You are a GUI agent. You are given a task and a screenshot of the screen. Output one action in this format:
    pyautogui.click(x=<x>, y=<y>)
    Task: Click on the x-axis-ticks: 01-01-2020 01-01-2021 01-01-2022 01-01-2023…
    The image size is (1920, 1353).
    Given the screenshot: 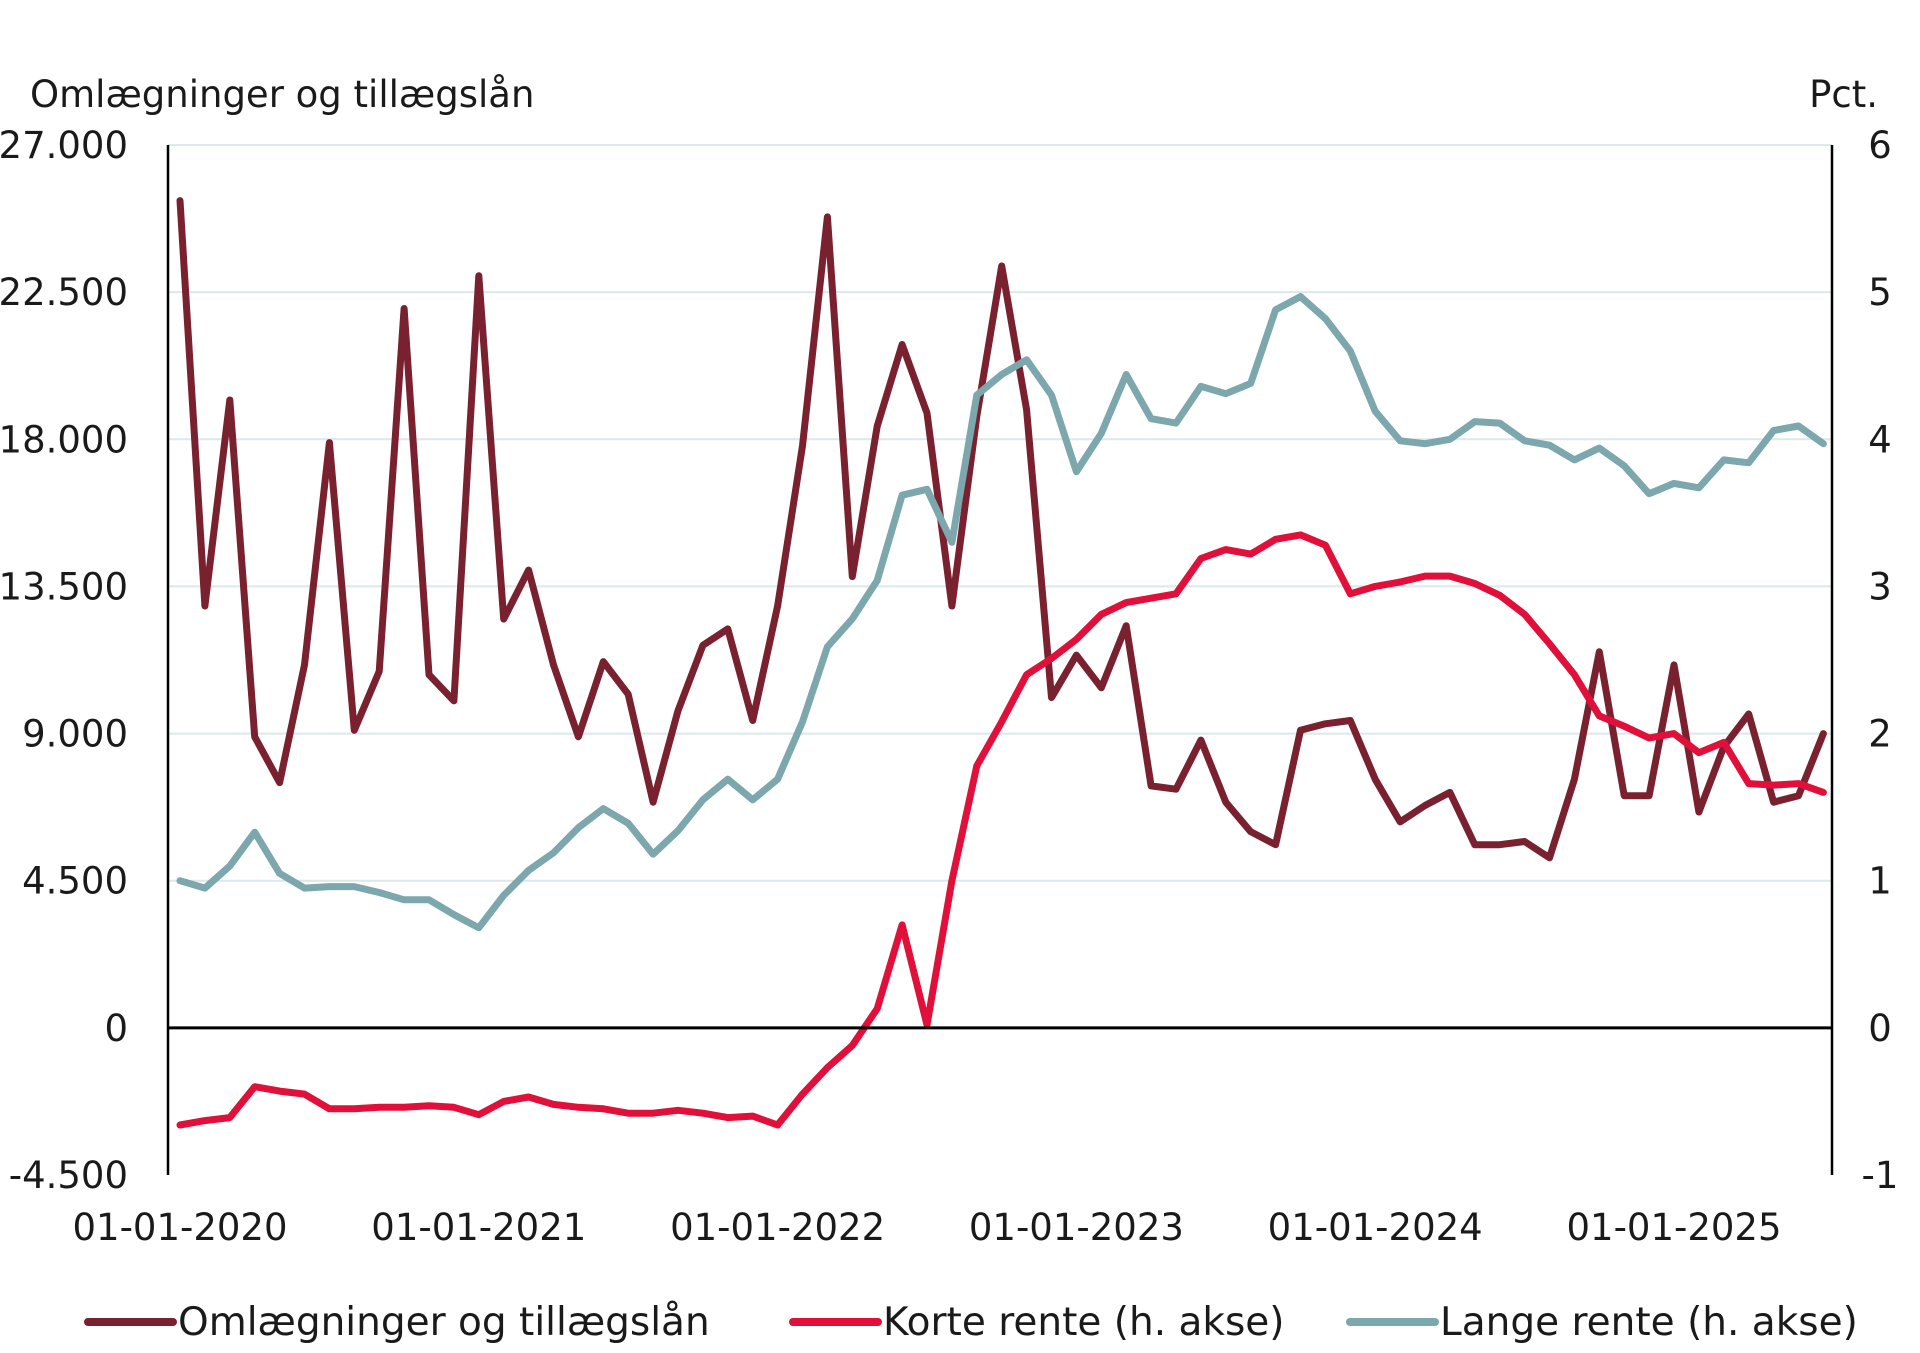 What is the action you would take?
    pyautogui.click(x=926, y=1227)
    